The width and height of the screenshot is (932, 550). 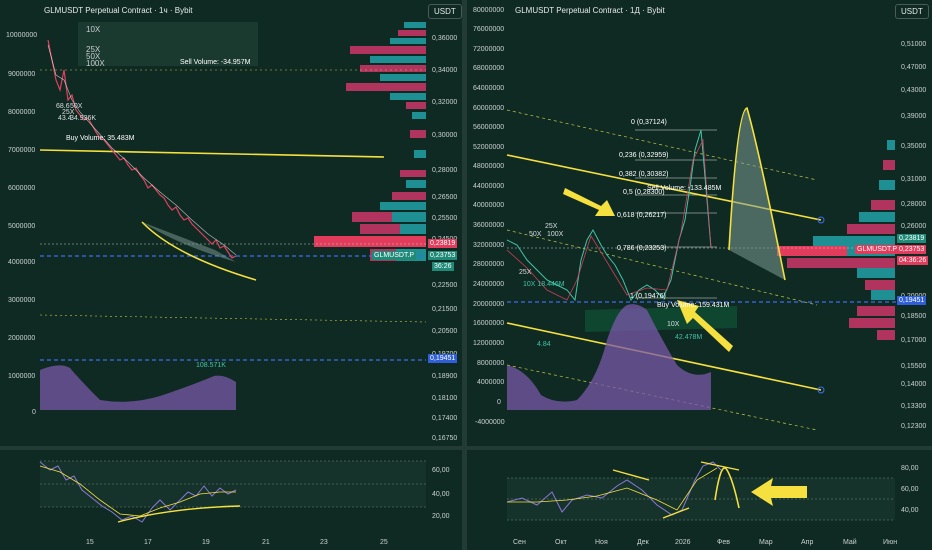 What do you see at coordinates (488, 29) in the screenshot?
I see `svg-text: 76000000` at bounding box center [488, 29].